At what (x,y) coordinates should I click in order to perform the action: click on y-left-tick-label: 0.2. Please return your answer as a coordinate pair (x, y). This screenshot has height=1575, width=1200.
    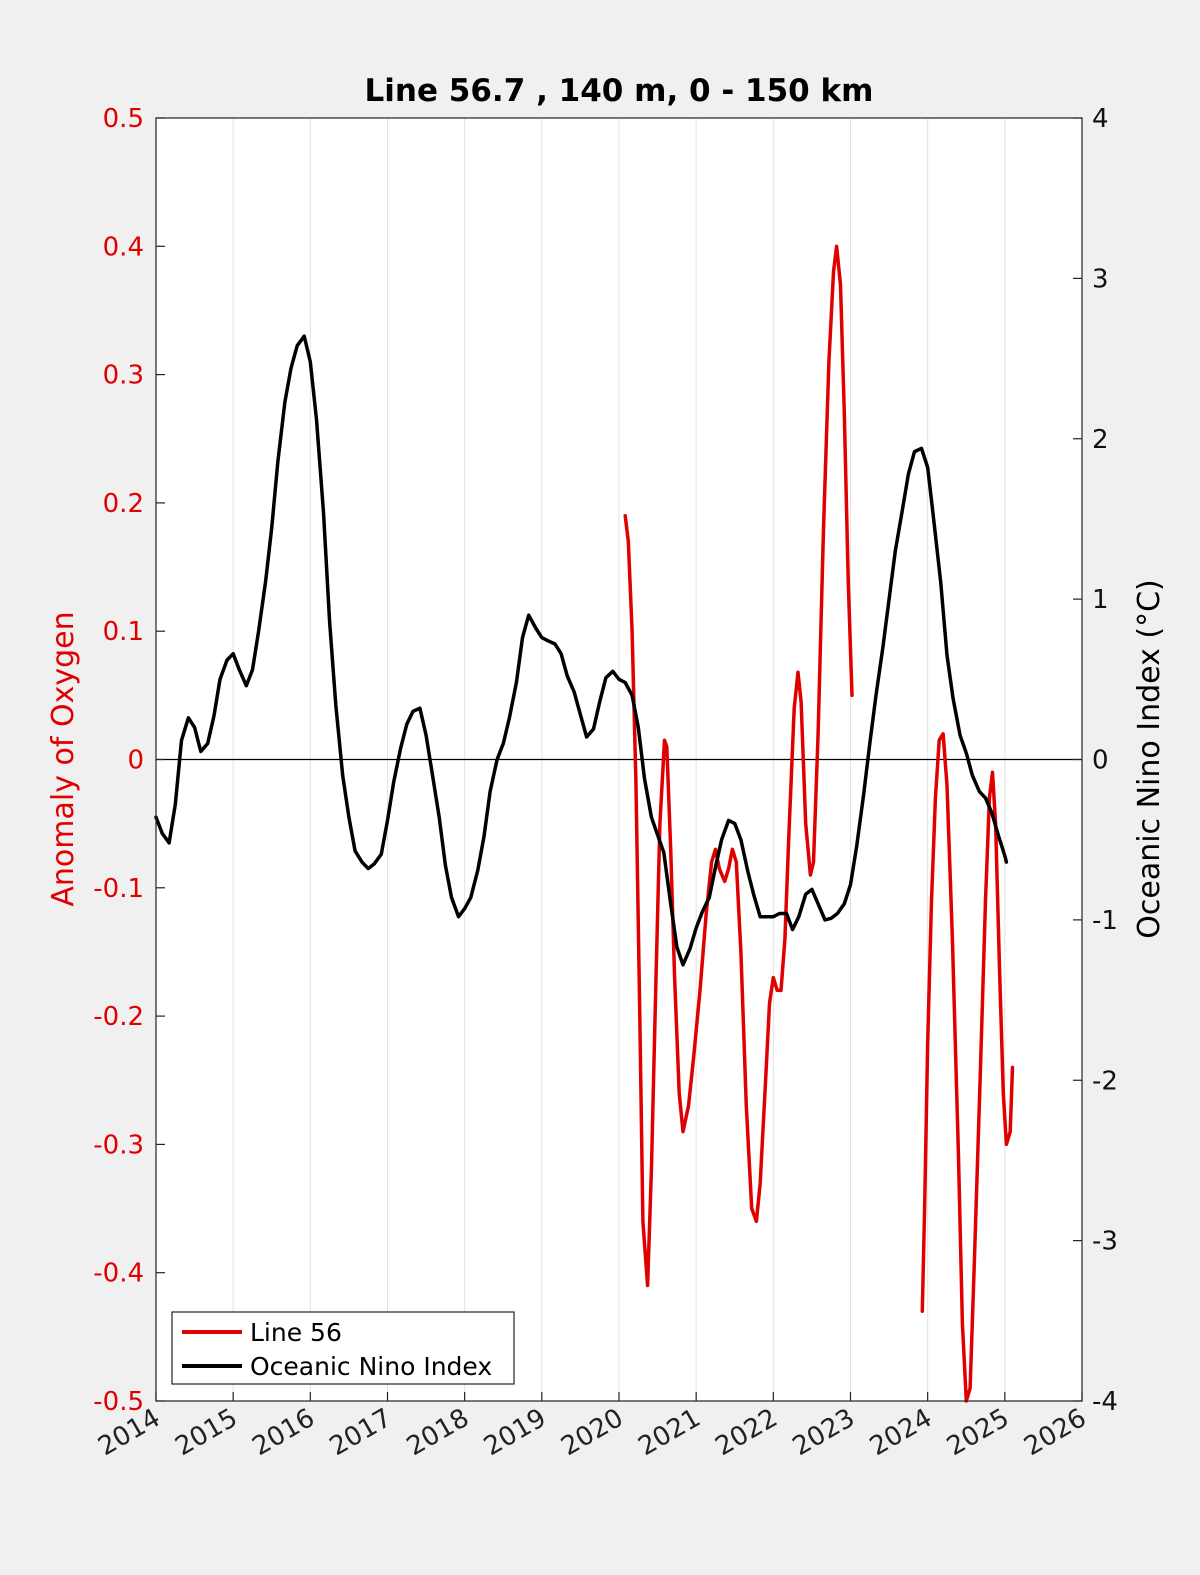
    Looking at the image, I should click on (123, 504).